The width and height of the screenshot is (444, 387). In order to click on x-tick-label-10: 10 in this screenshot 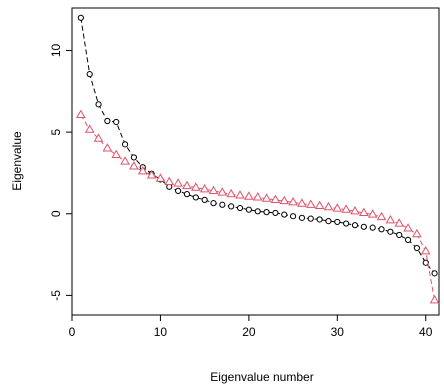, I will do `click(161, 332)`.